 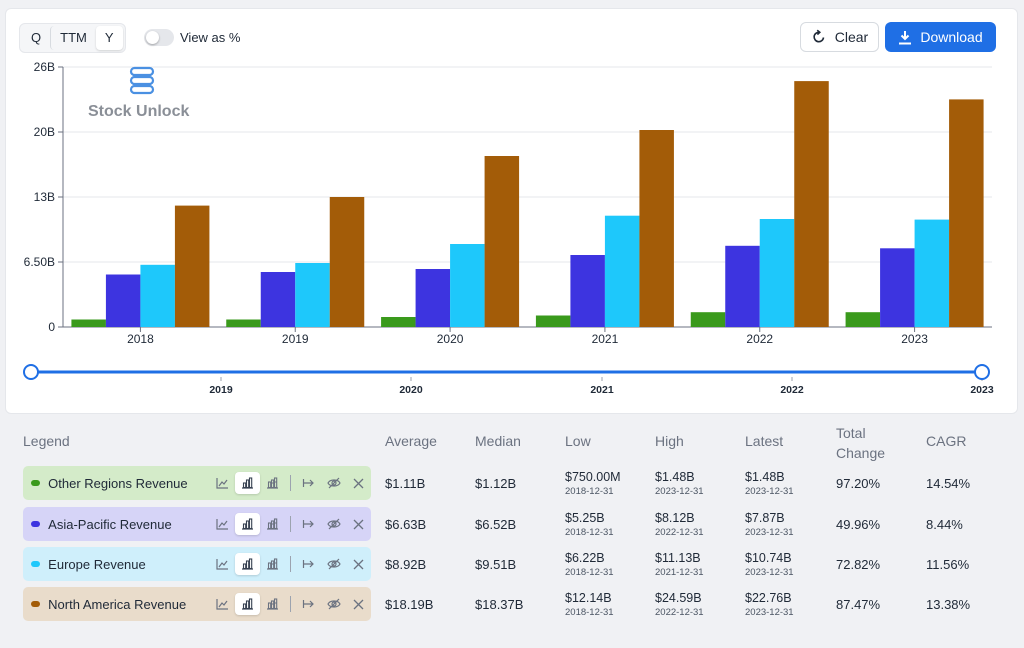 What do you see at coordinates (851, 433) in the screenshot?
I see `header-total: Total` at bounding box center [851, 433].